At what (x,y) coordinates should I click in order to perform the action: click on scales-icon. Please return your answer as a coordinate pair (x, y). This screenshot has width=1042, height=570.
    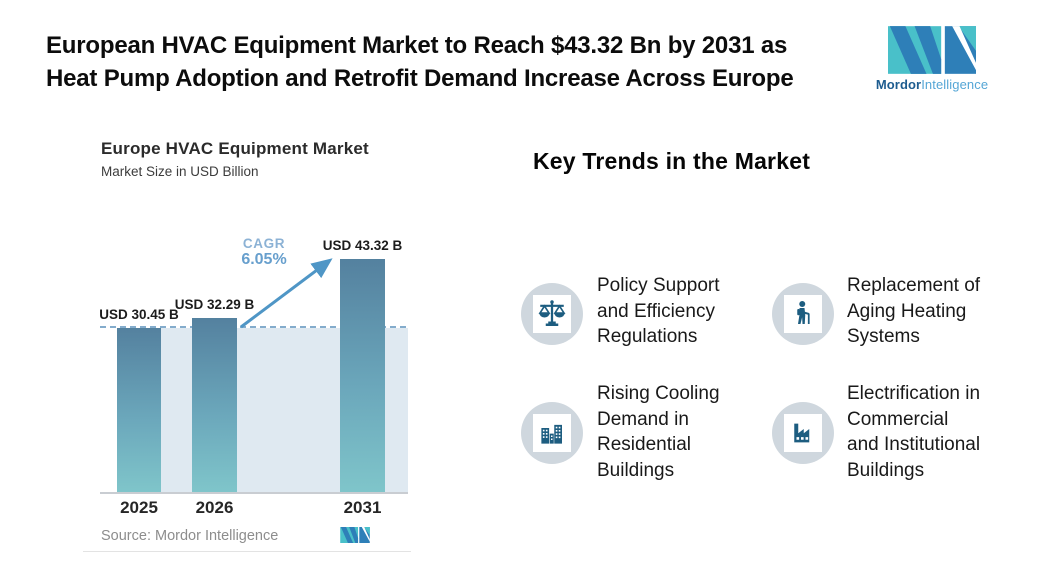
    Looking at the image, I should click on (552, 314).